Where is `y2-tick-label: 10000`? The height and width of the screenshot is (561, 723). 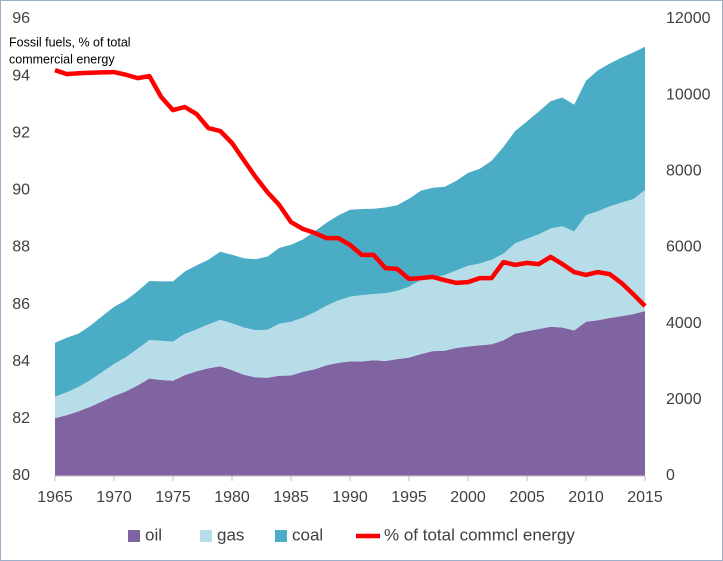
y2-tick-label: 10000 is located at coordinates (688, 94).